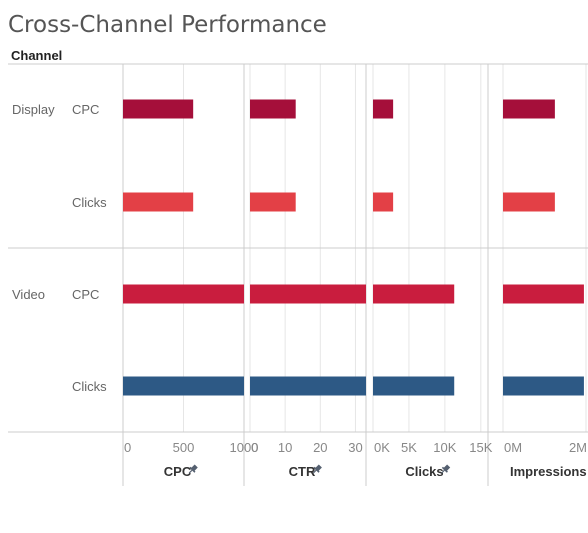  I want to click on tick-label: 0M, so click(513, 447).